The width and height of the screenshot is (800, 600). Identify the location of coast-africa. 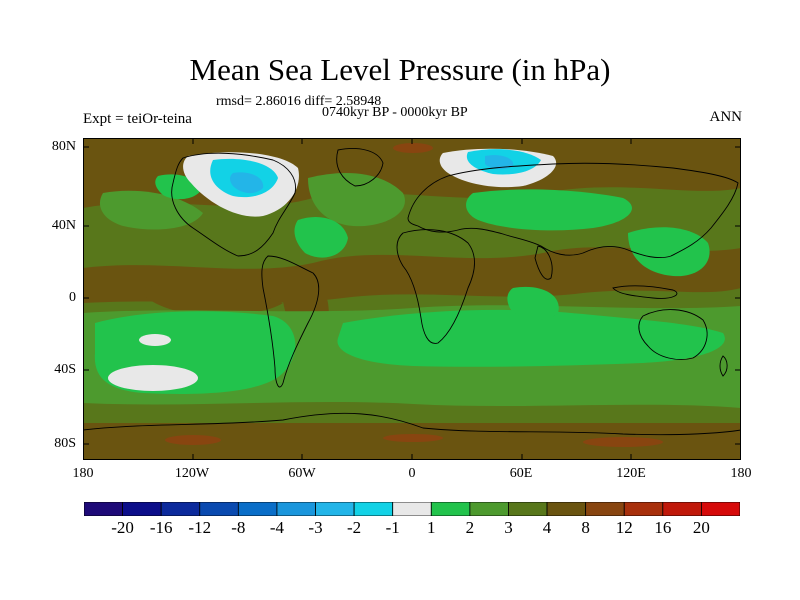
(435, 286).